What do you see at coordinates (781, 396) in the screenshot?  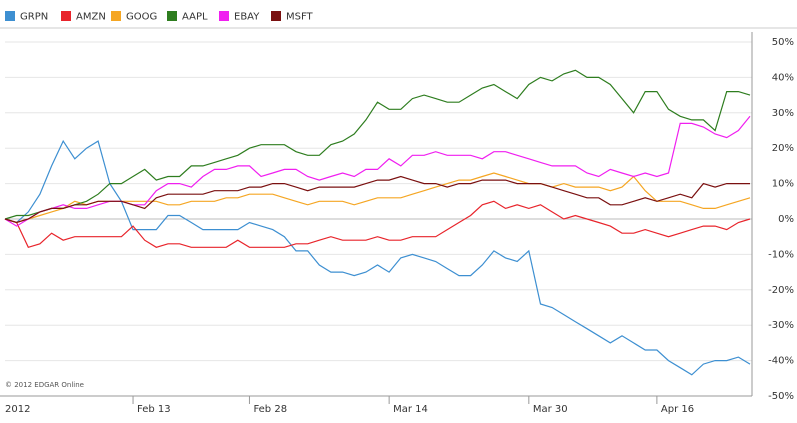 I see `y-tick-label: -50%` at bounding box center [781, 396].